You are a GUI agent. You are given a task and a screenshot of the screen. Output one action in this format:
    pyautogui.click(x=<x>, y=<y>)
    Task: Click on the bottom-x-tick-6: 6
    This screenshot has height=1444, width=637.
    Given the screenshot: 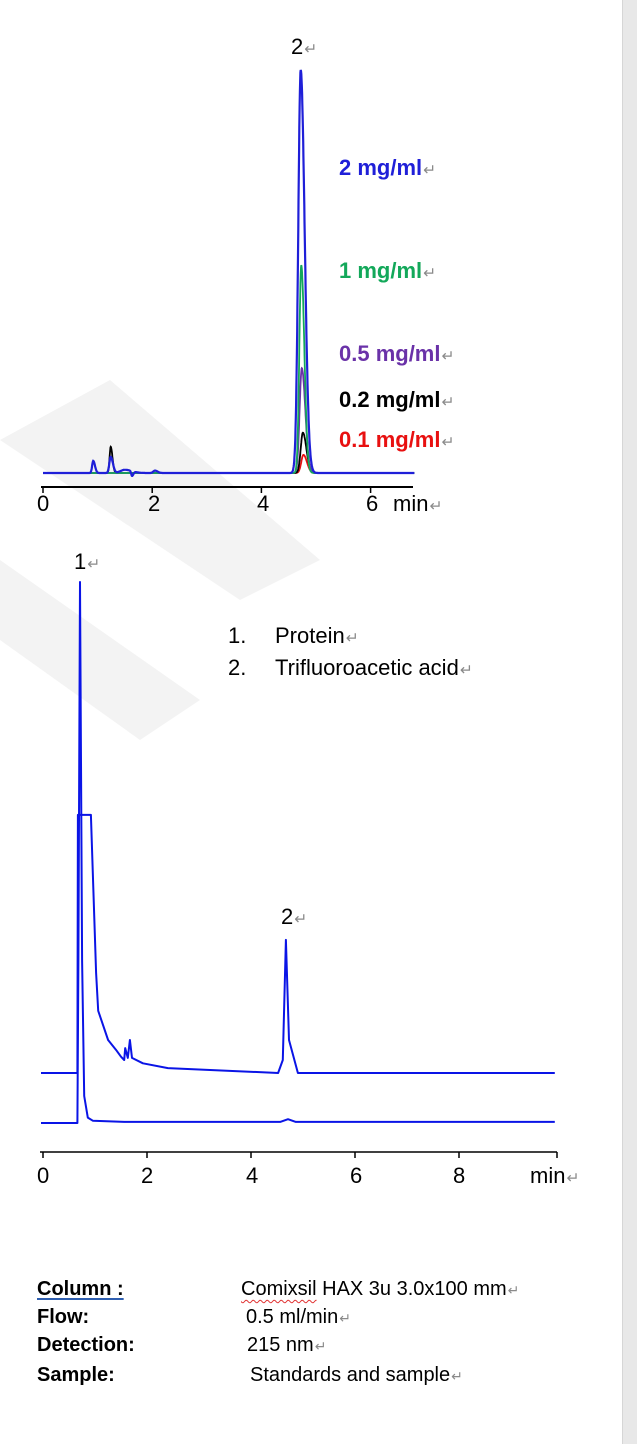 What is the action you would take?
    pyautogui.click(x=356, y=1175)
    